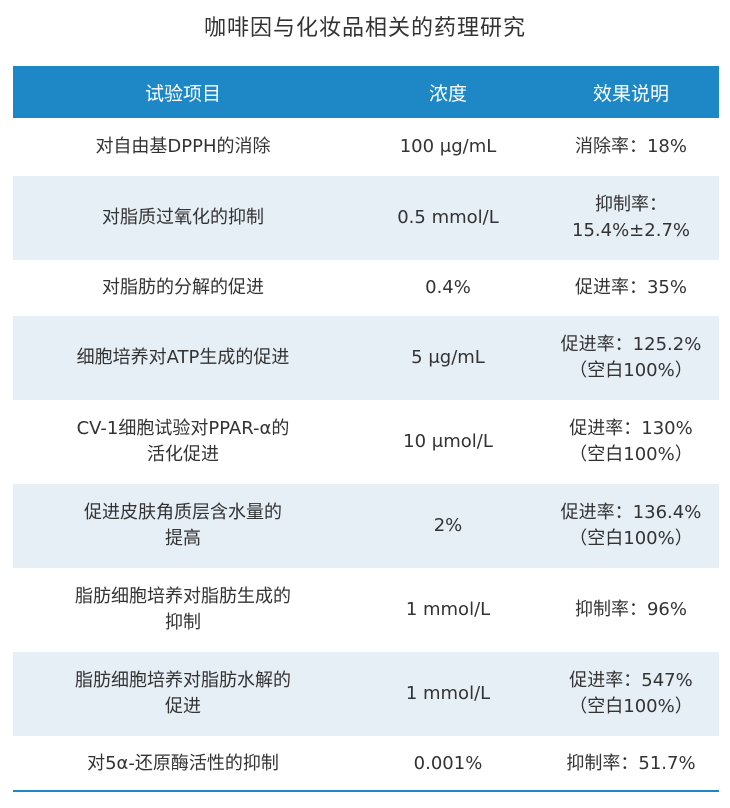 The image size is (730, 808). I want to click on table-row: 对自由基DPPH的消除 100 μg/mL 消除率：18%, so click(366, 147).